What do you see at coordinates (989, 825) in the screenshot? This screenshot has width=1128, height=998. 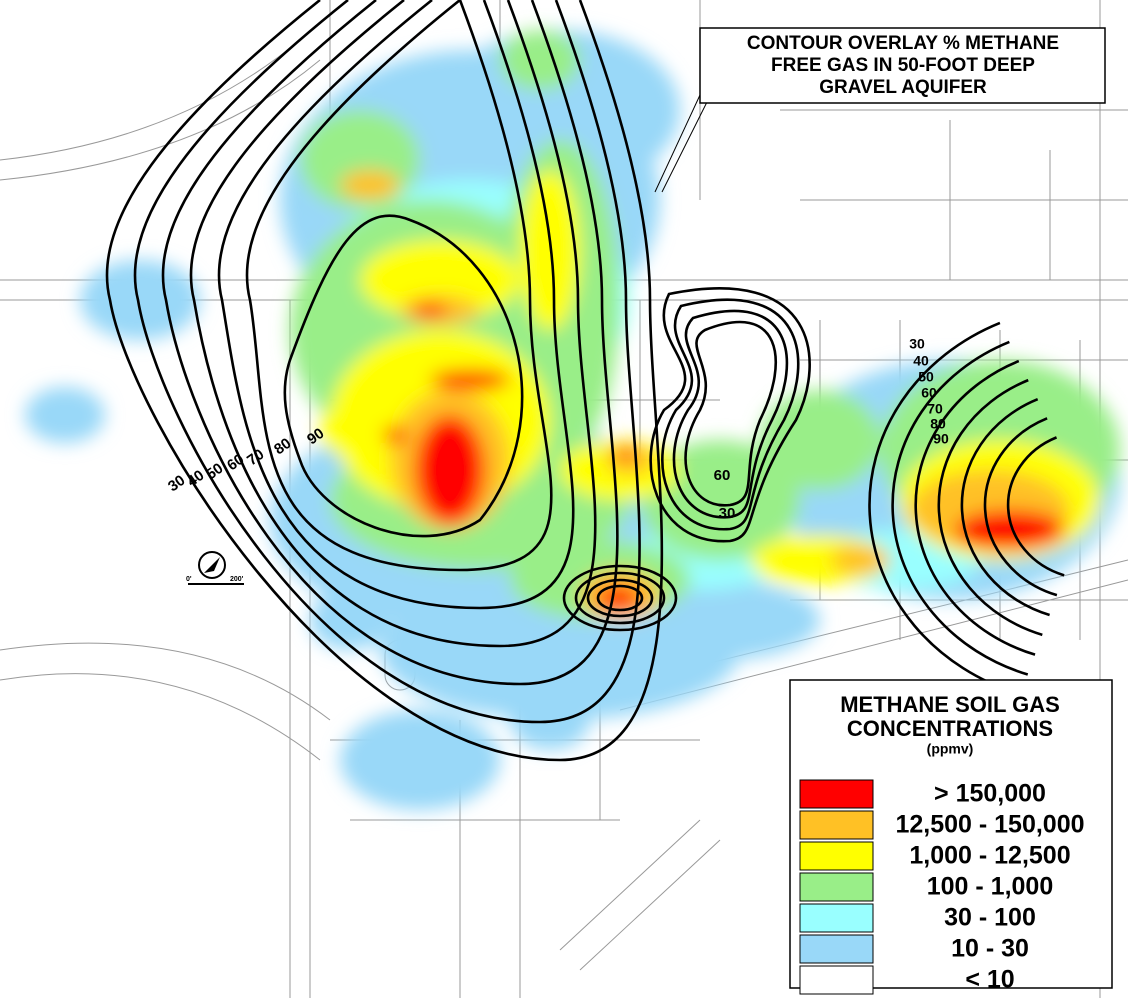 I see `legend-label: 12,500 - 150,000` at bounding box center [989, 825].